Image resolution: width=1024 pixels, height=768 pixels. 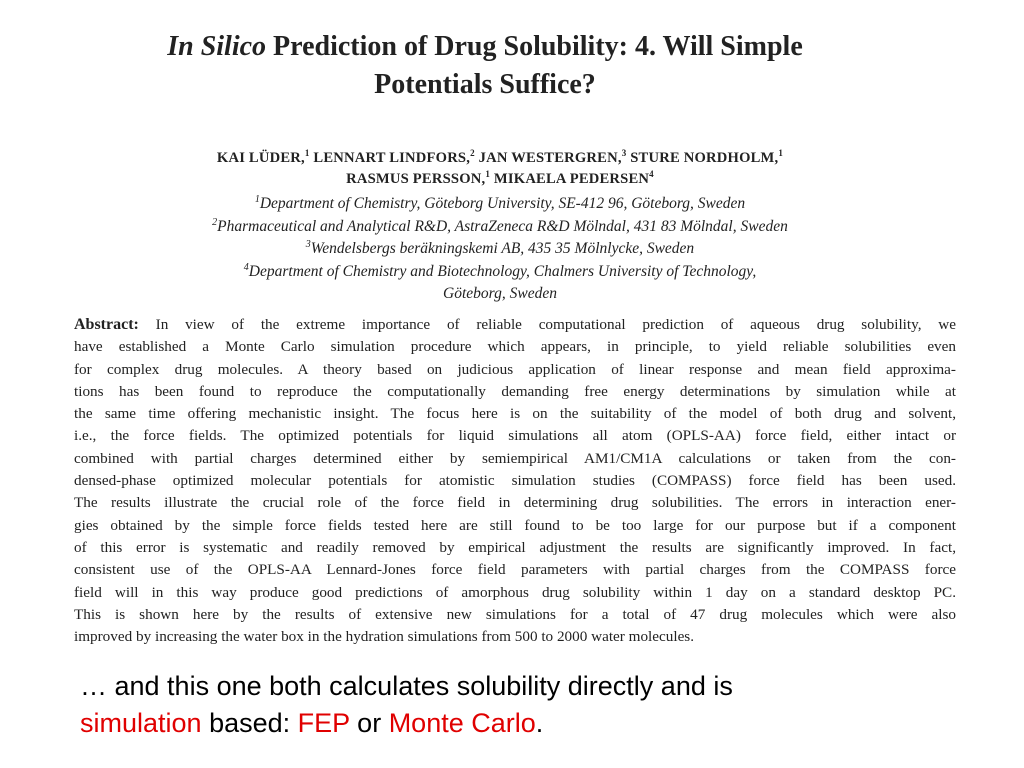 I want to click on author: MIKAELA PEDERSEN, so click(x=570, y=179).